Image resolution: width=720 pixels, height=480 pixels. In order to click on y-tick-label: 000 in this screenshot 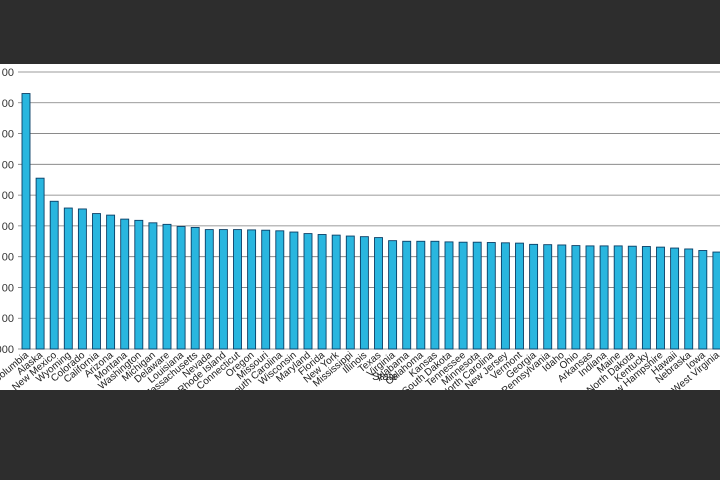, I will do `click(7, 350)`.